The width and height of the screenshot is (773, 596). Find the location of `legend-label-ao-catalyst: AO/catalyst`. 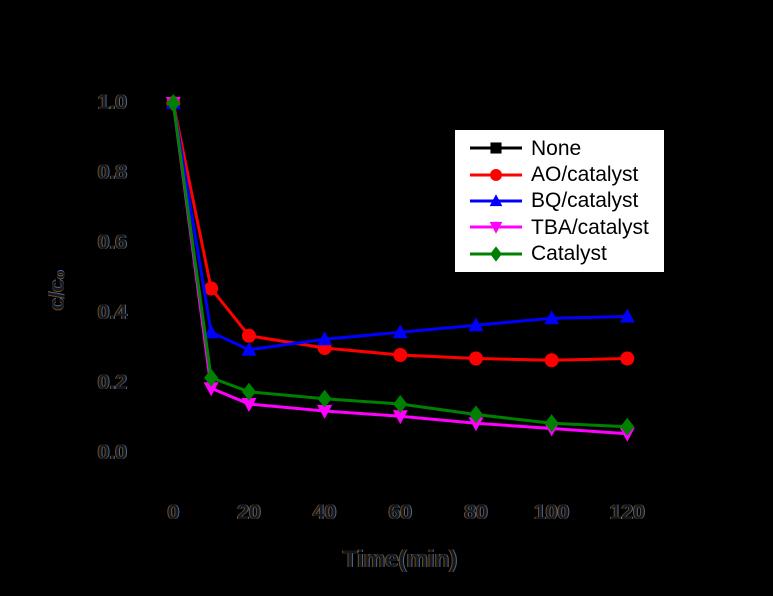

legend-label-ao-catalyst: AO/catalyst is located at coordinates (585, 175).